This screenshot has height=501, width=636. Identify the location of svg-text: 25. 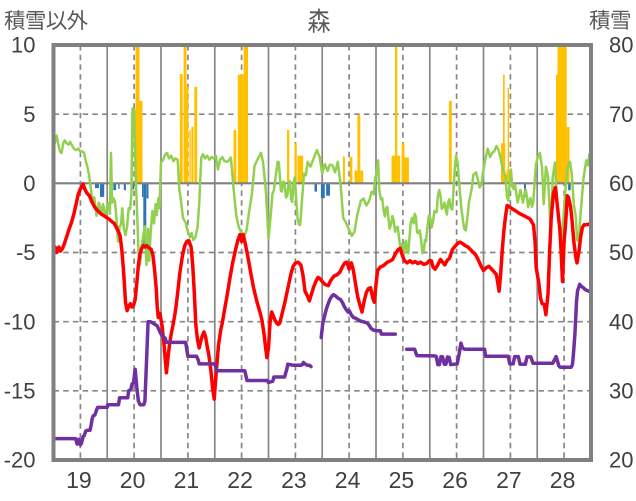
(402, 480).